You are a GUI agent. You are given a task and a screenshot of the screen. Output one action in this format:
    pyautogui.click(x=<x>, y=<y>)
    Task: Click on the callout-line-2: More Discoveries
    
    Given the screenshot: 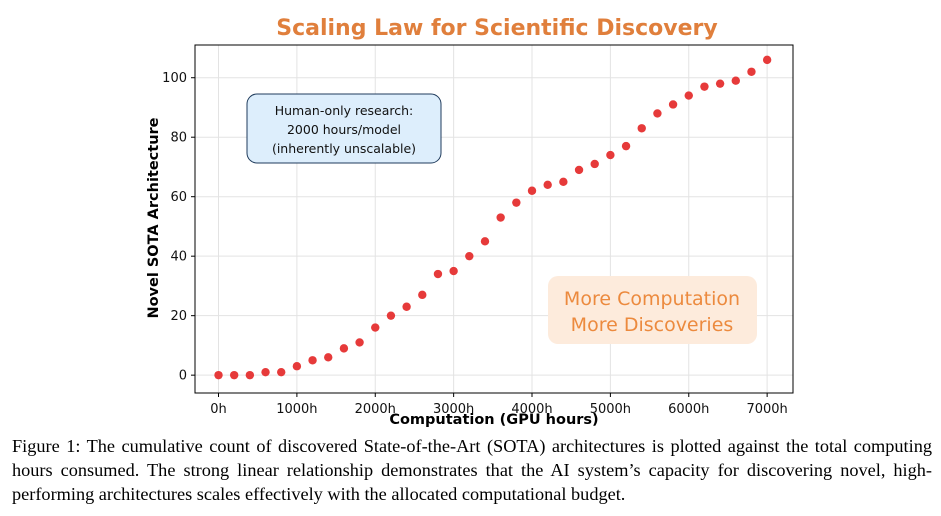 What is the action you would take?
    pyautogui.click(x=652, y=325)
    